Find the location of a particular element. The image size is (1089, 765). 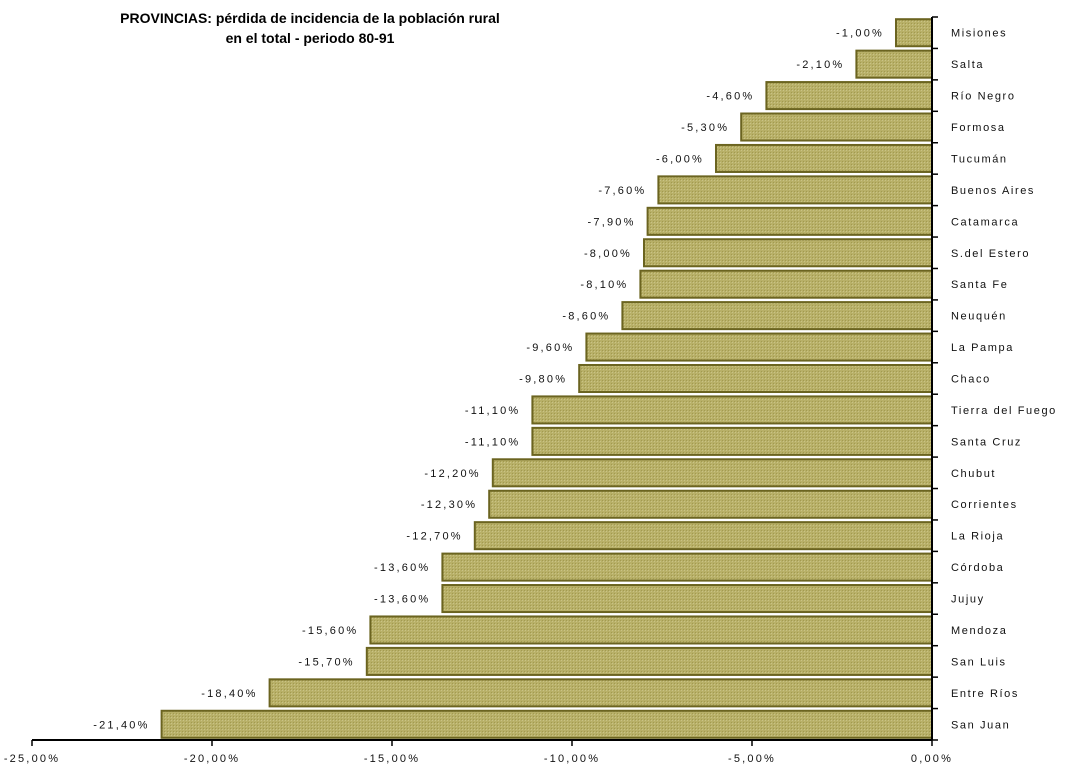

bar-value-label: -15,70% is located at coordinates (326, 662).